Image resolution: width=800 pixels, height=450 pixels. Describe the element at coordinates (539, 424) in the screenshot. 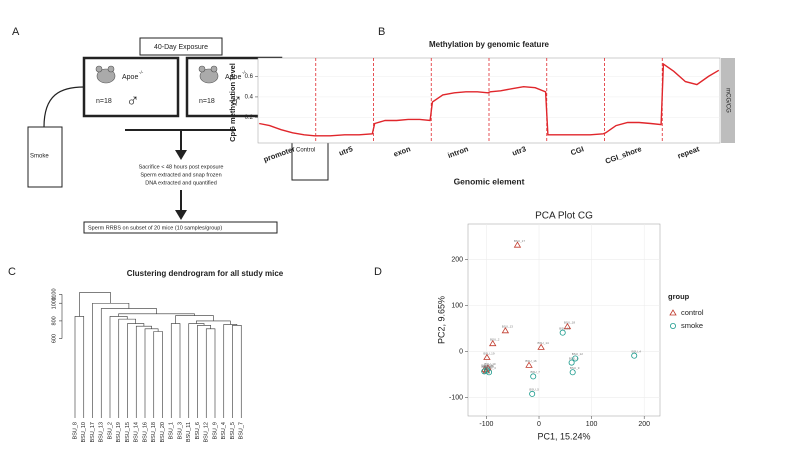

I see `x-tick-label: 0` at that location.